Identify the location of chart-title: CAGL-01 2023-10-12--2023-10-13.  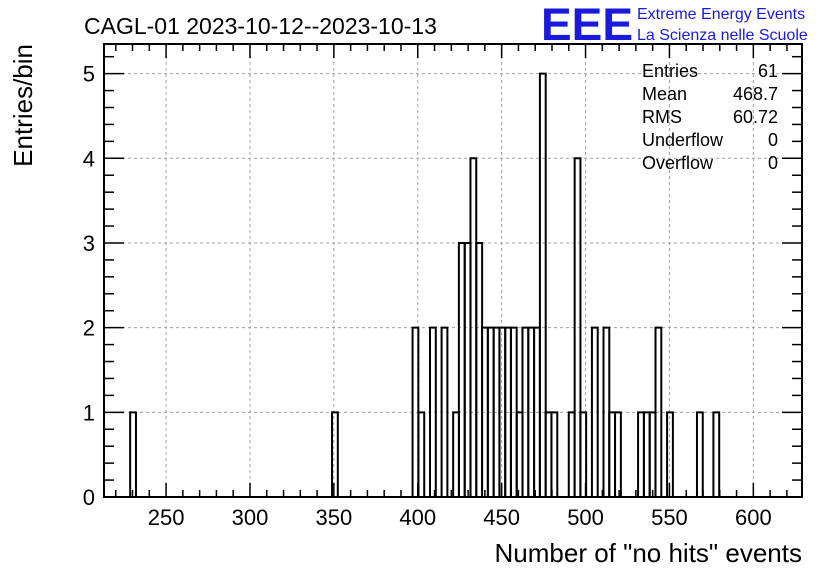
(260, 26).